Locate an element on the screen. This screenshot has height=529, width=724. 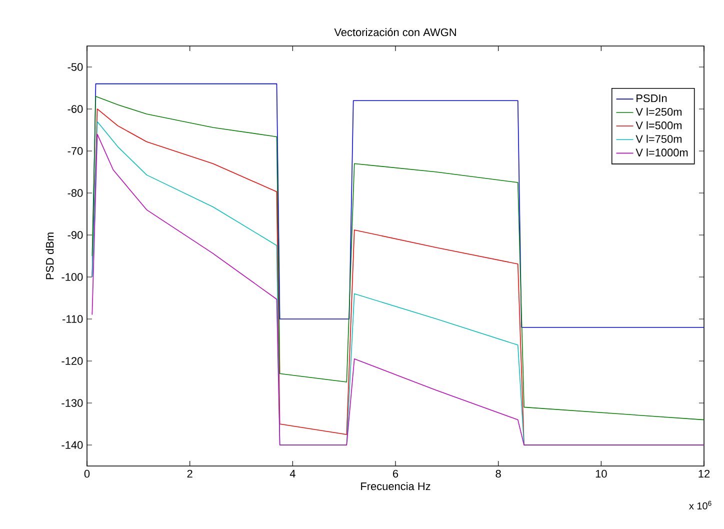
legend-label: V l=1000m is located at coordinates (662, 152).